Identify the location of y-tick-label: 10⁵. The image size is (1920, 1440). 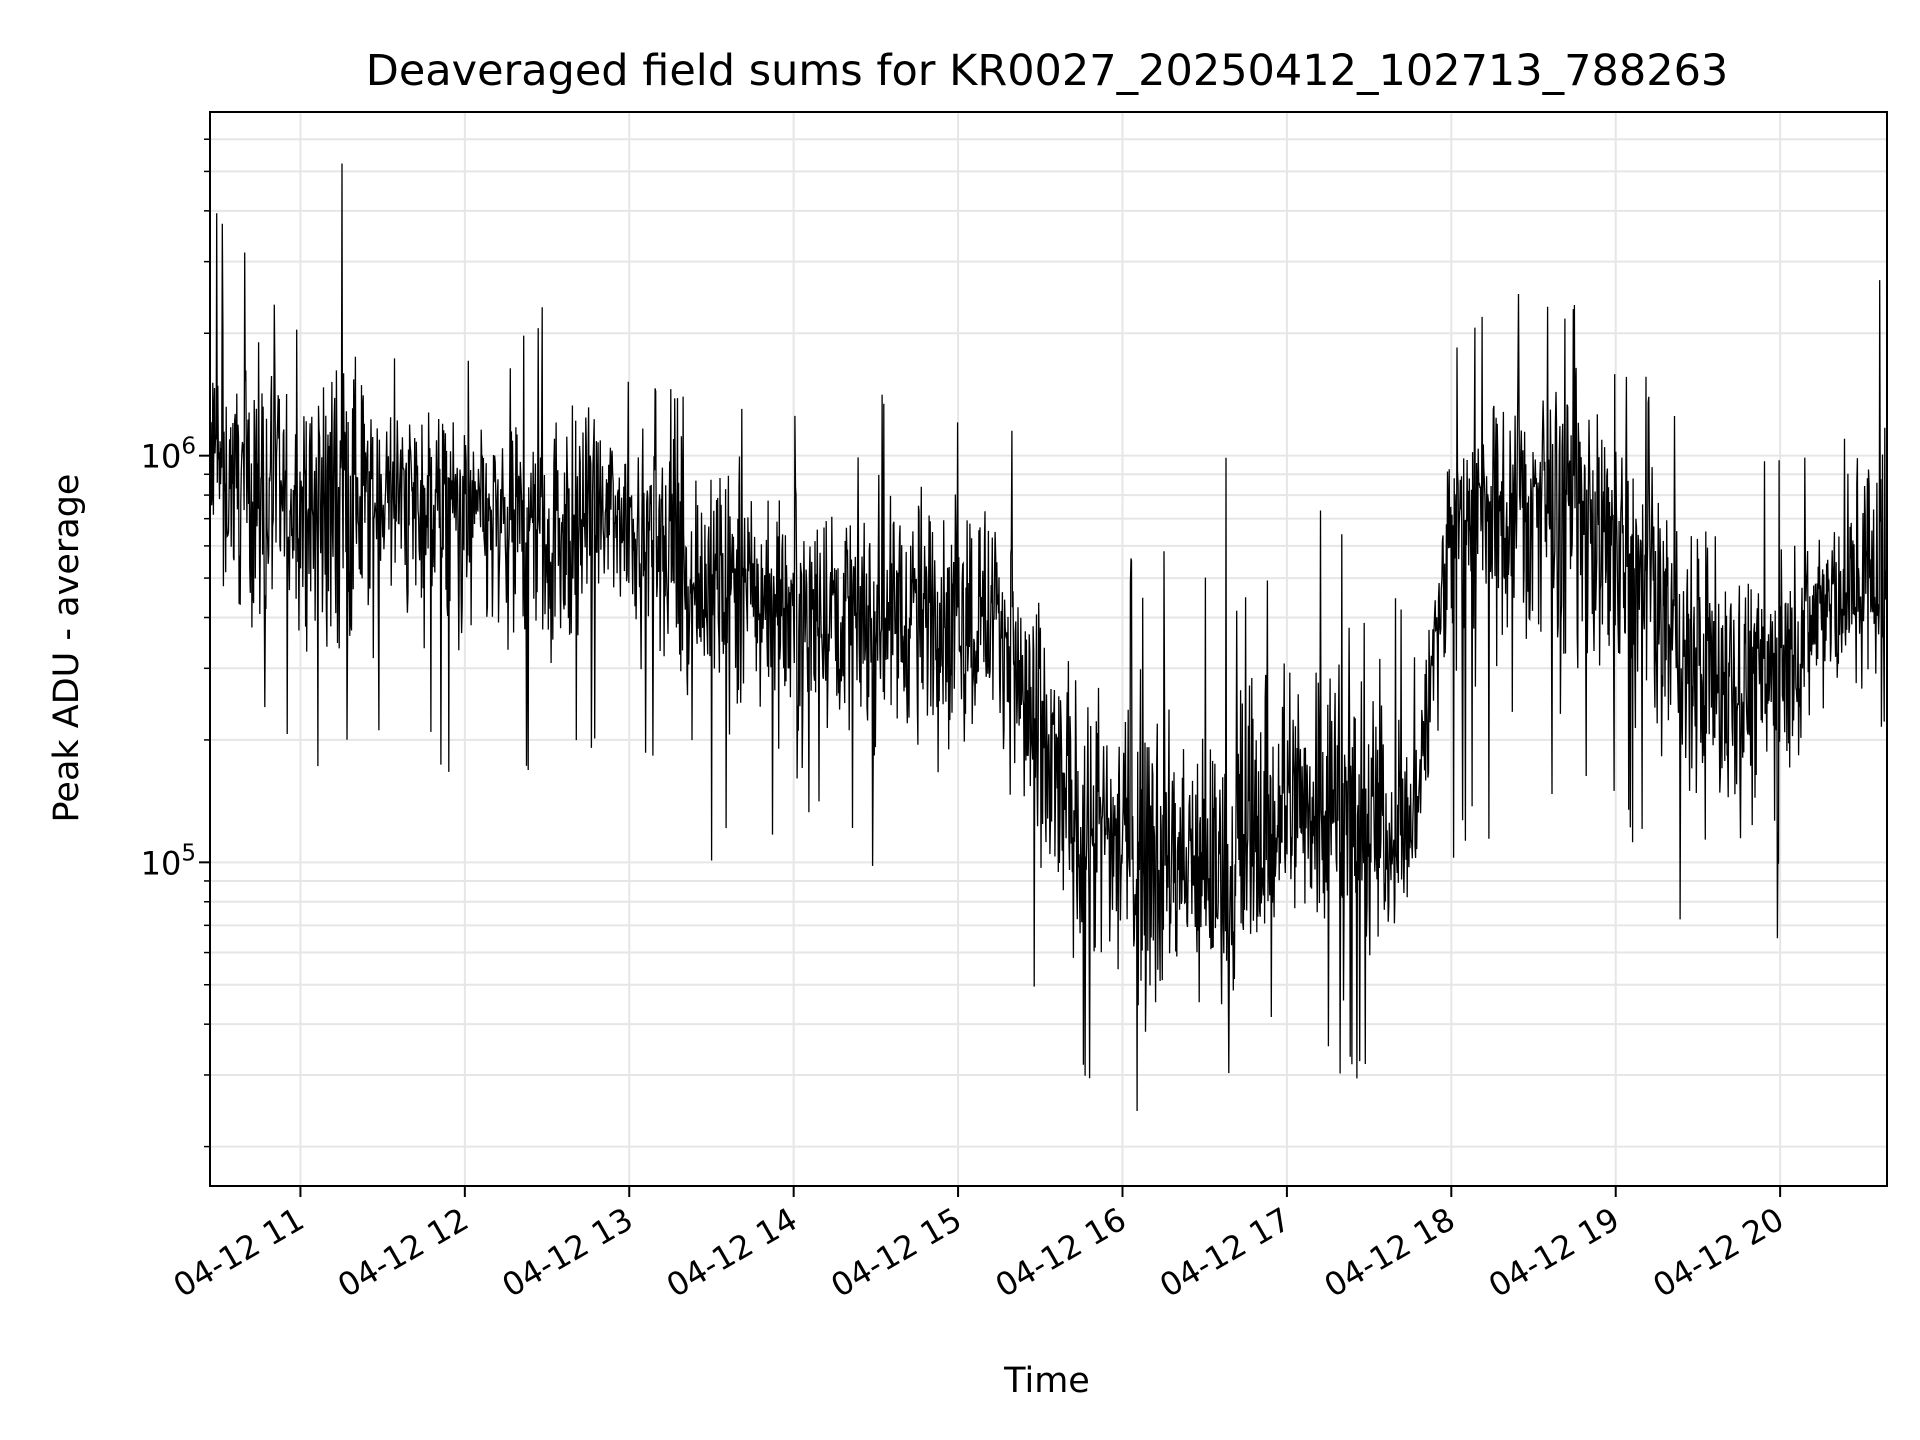
(168, 861).